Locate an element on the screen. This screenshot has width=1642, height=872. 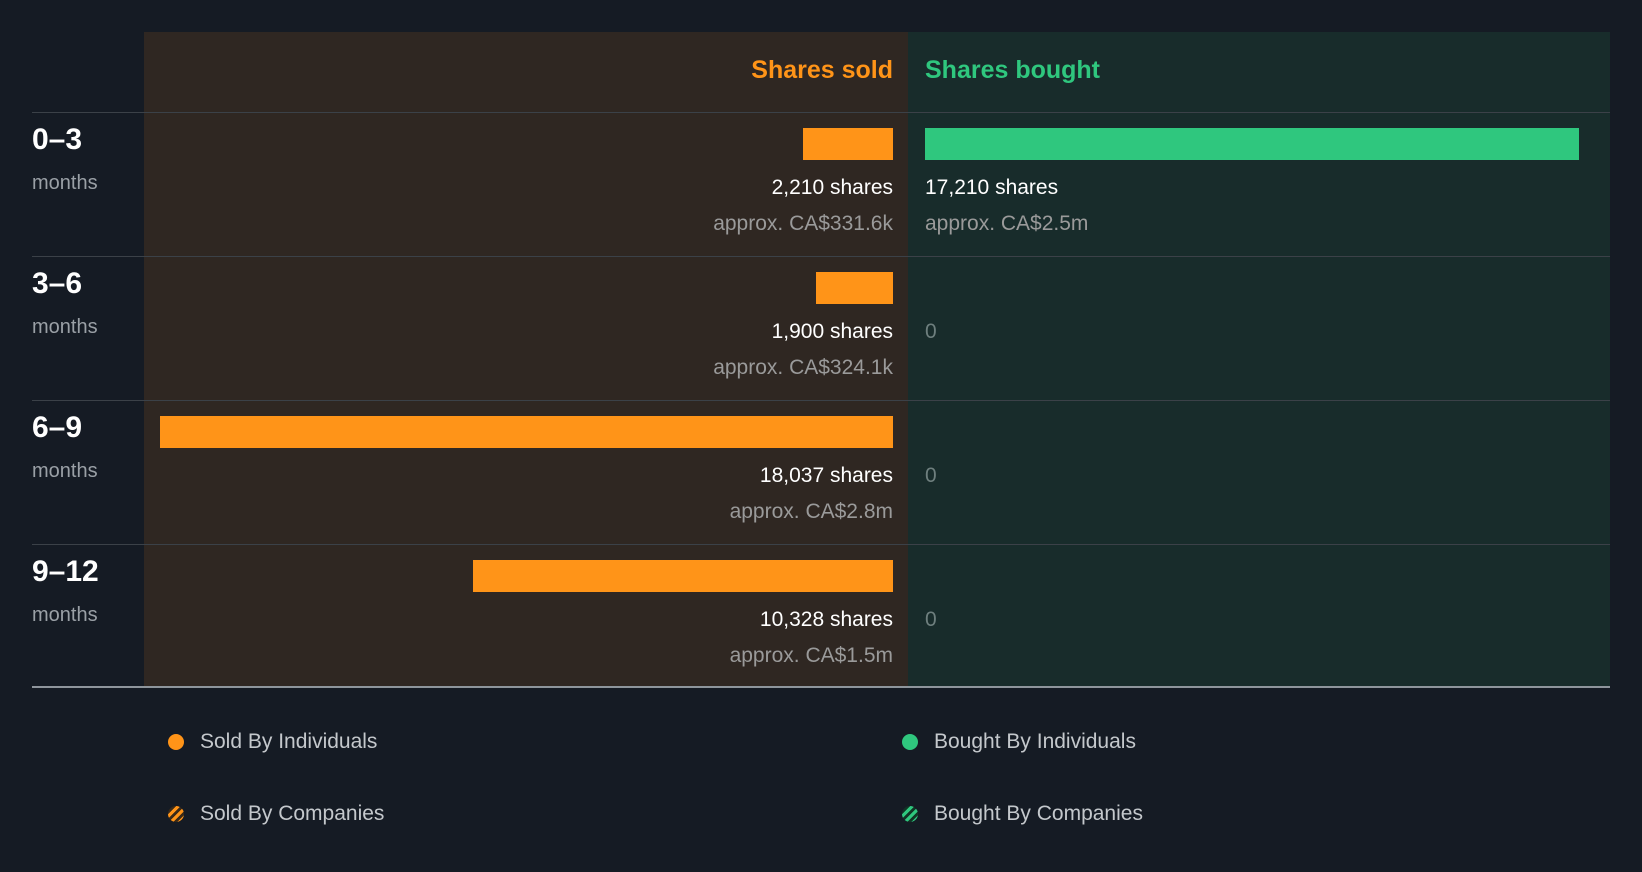
sold-value-label: approx. CA$2.8m is located at coordinates (811, 511).